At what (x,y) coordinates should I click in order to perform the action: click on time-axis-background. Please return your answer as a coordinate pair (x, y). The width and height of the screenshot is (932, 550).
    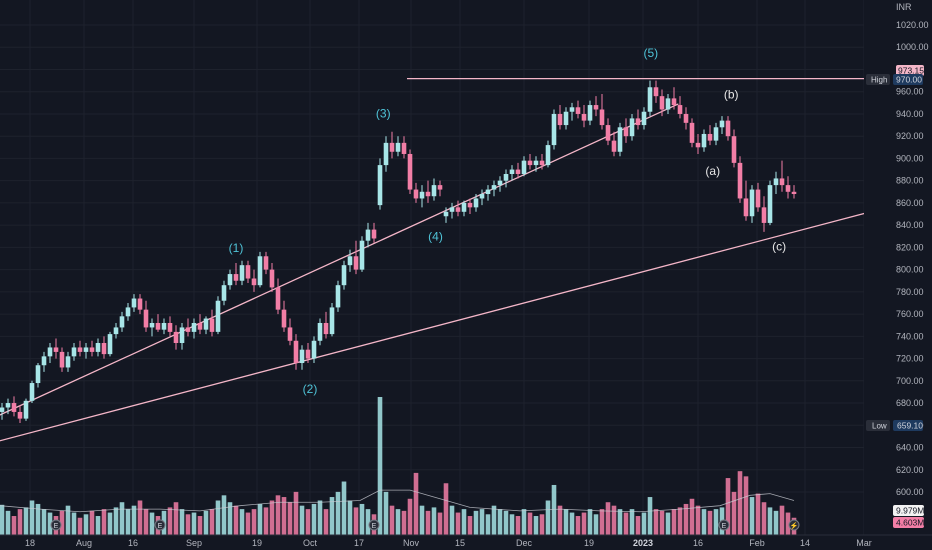
    Looking at the image, I should click on (466, 542).